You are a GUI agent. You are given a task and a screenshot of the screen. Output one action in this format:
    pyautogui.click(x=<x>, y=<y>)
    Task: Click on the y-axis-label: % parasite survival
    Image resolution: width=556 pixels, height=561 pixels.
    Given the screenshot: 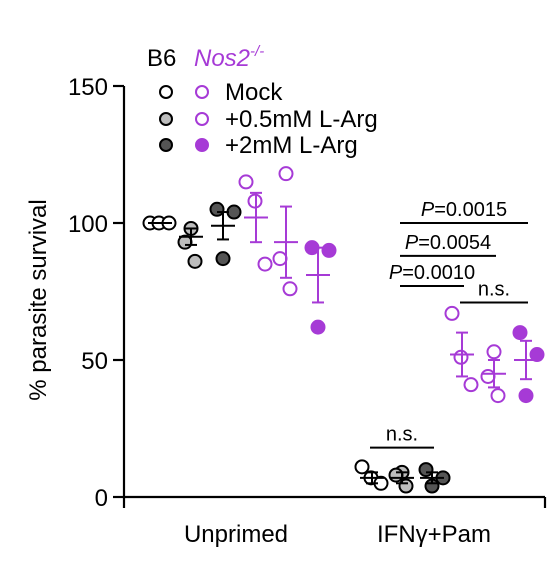 What is the action you would take?
    pyautogui.click(x=38, y=299)
    